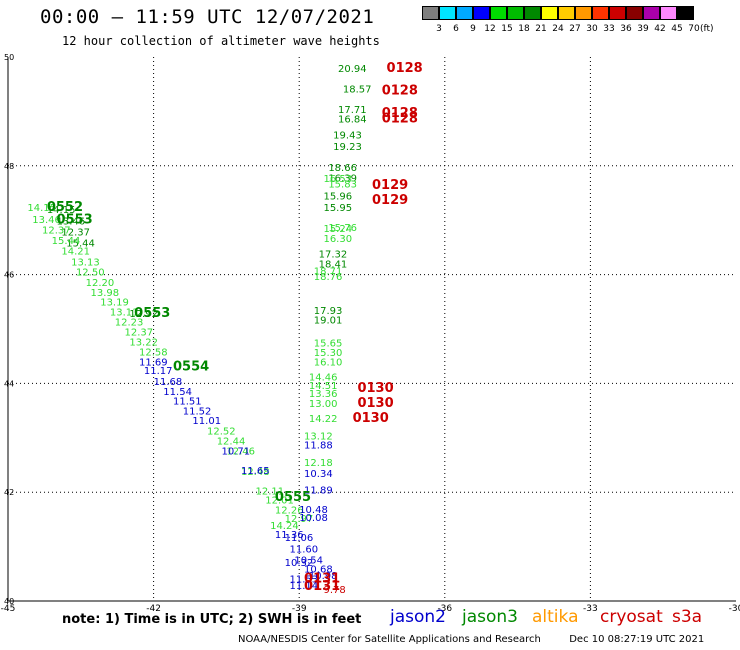 This screenshot has width=740, height=650. What do you see at coordinates (328, 362) in the screenshot?
I see `data-point-label: 16.10` at bounding box center [328, 362].